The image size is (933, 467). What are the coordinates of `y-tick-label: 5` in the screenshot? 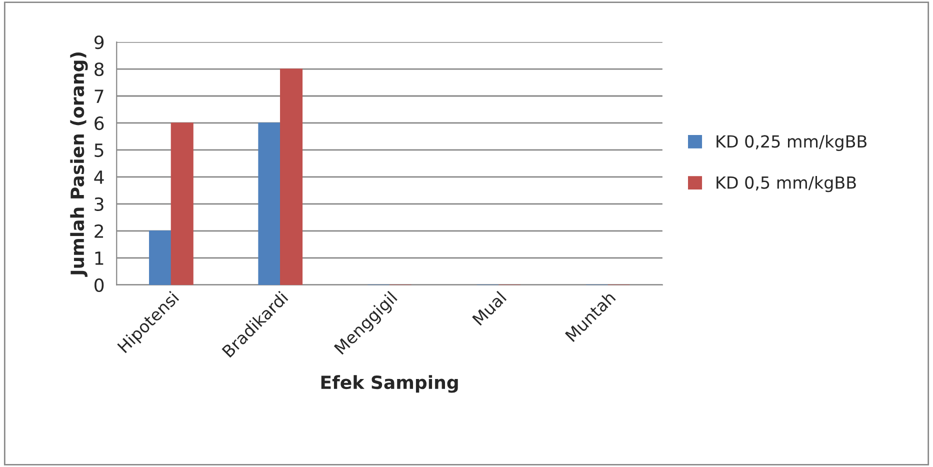 It's located at (99, 151).